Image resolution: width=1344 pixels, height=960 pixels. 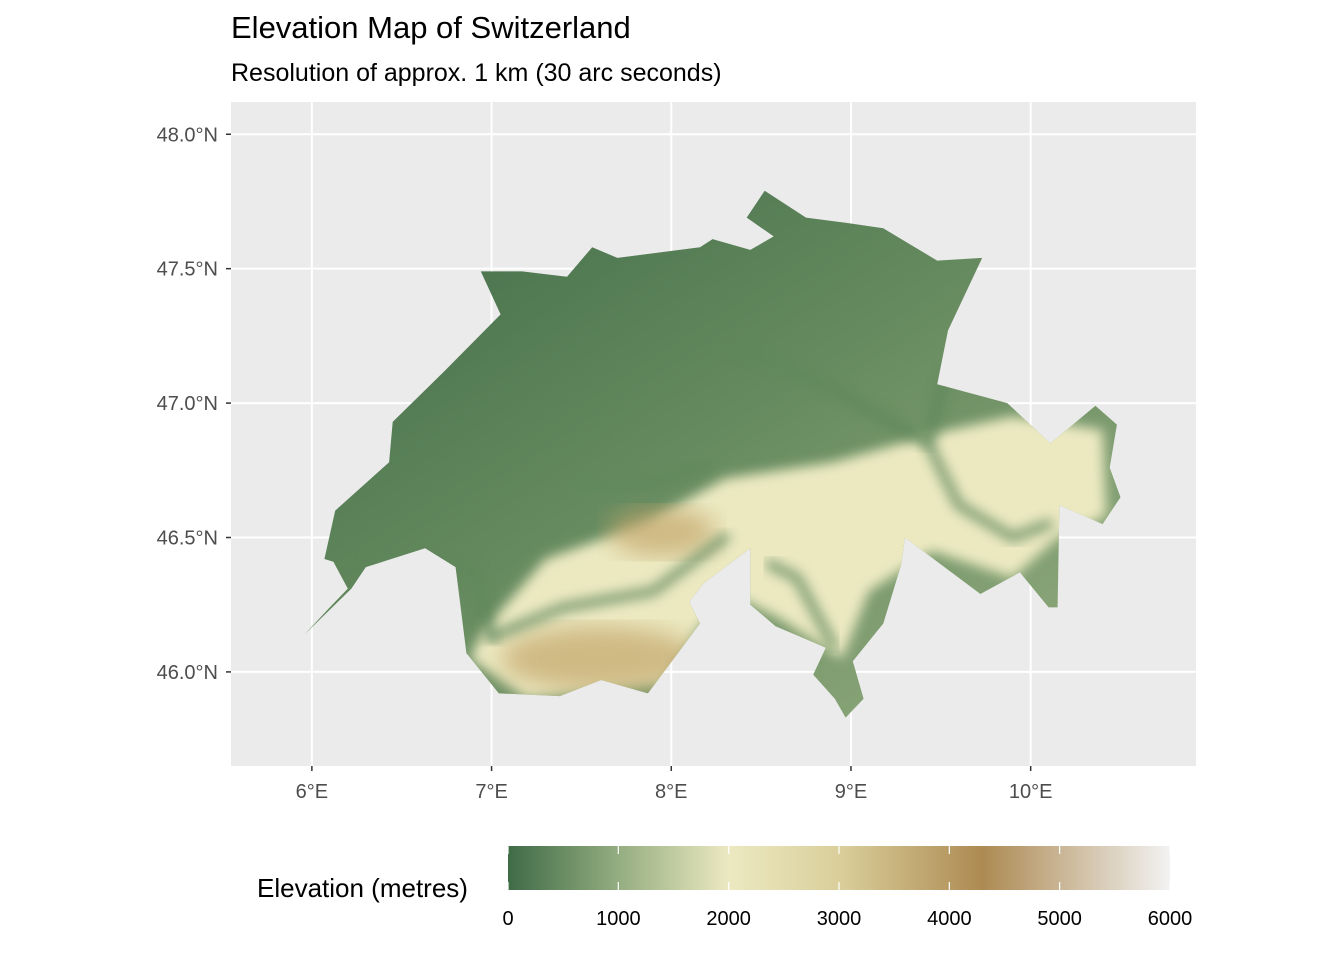 I want to click on y-tick-label: 48.0°N, so click(x=187, y=135).